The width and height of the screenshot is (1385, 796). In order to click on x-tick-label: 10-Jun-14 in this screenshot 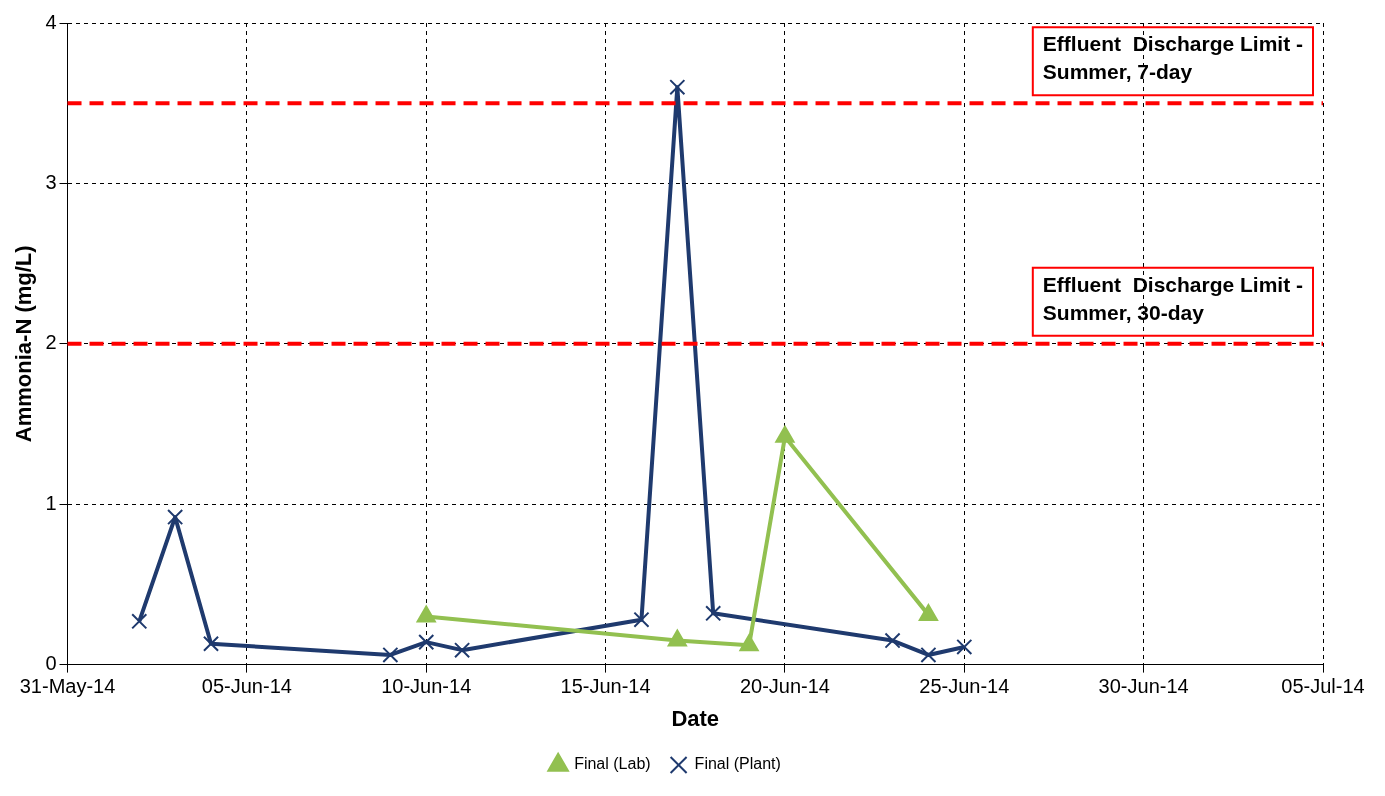, I will do `click(426, 686)`.